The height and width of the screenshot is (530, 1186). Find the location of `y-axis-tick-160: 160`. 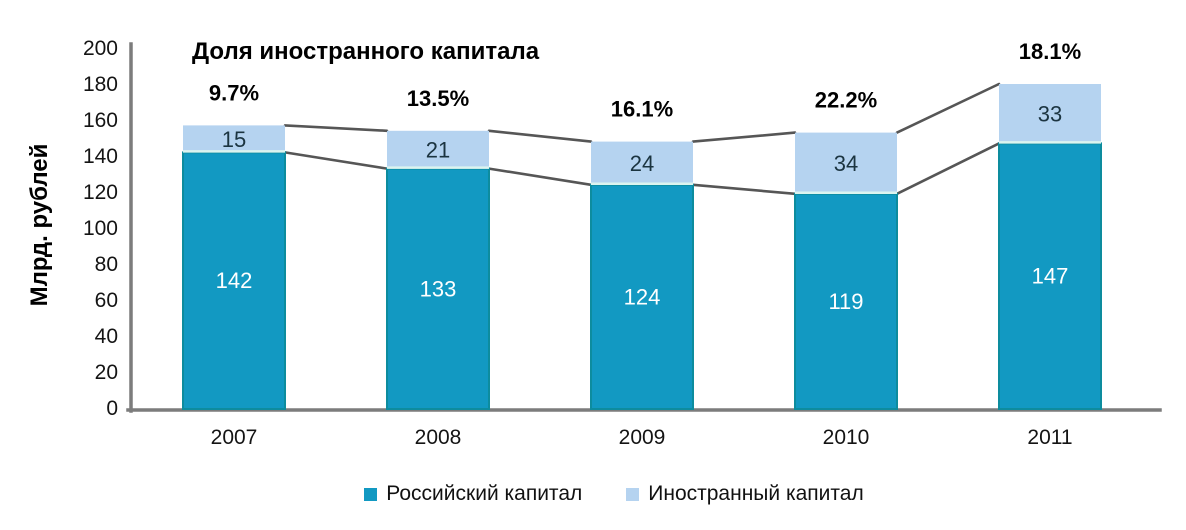

y-axis-tick-160: 160 is located at coordinates (100, 120).